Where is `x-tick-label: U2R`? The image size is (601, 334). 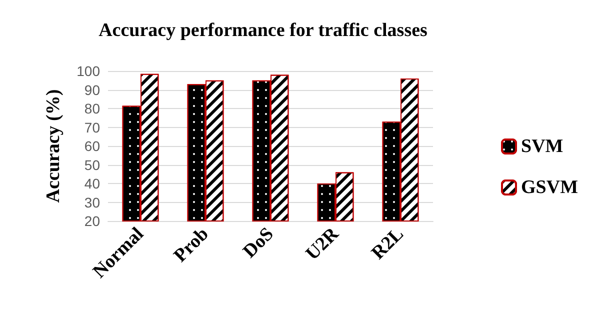
x-tick-label: U2R is located at coordinates (323, 244).